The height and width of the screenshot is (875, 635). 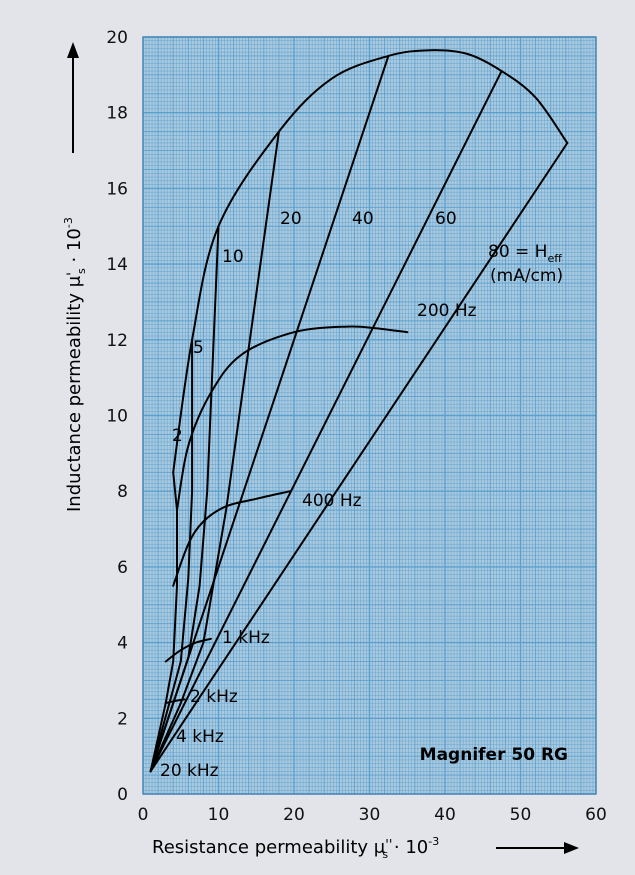 What do you see at coordinates (122, 568) in the screenshot?
I see `y-tick-label: 6` at bounding box center [122, 568].